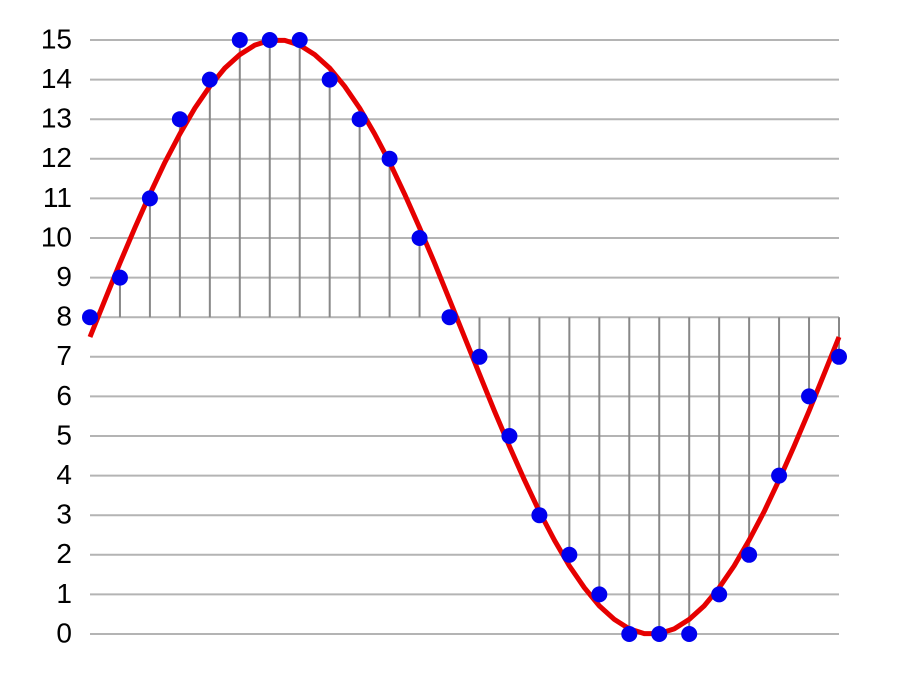 The width and height of the screenshot is (900, 675). Describe the element at coordinates (56, 38) in the screenshot. I see `y-tick-label: 15` at that location.